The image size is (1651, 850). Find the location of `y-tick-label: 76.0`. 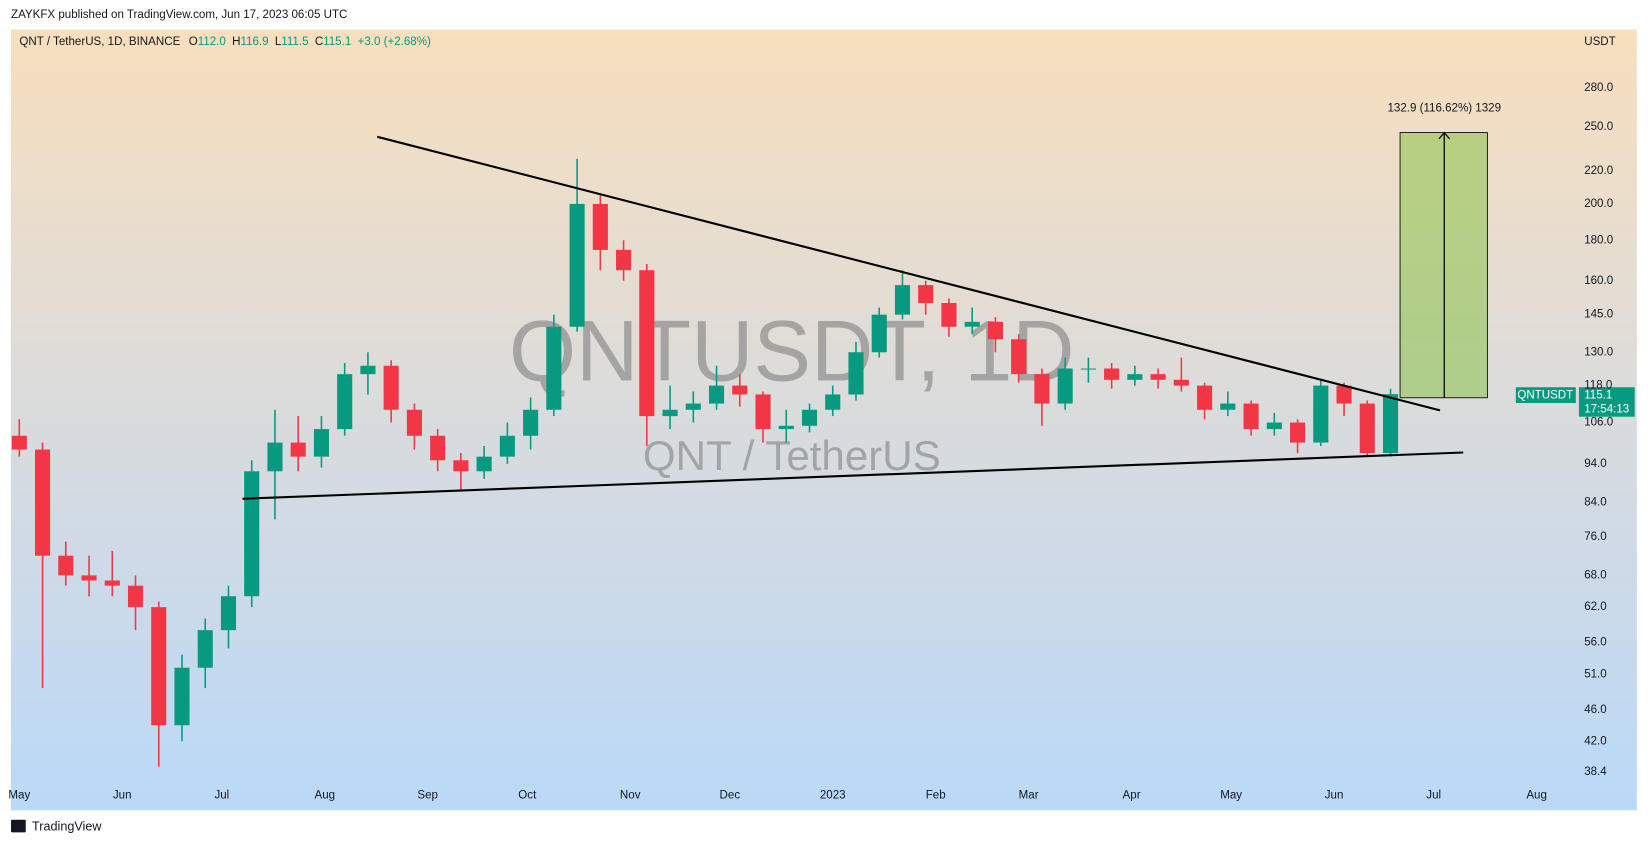

y-tick-label: 76.0 is located at coordinates (1595, 537).